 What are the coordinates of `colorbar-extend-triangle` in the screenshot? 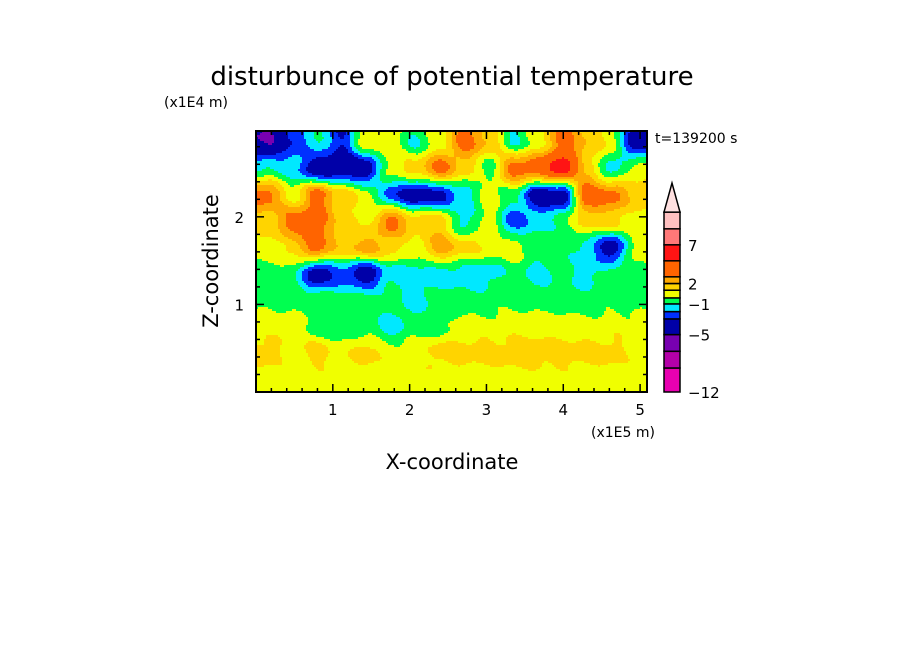 It's located at (672, 196).